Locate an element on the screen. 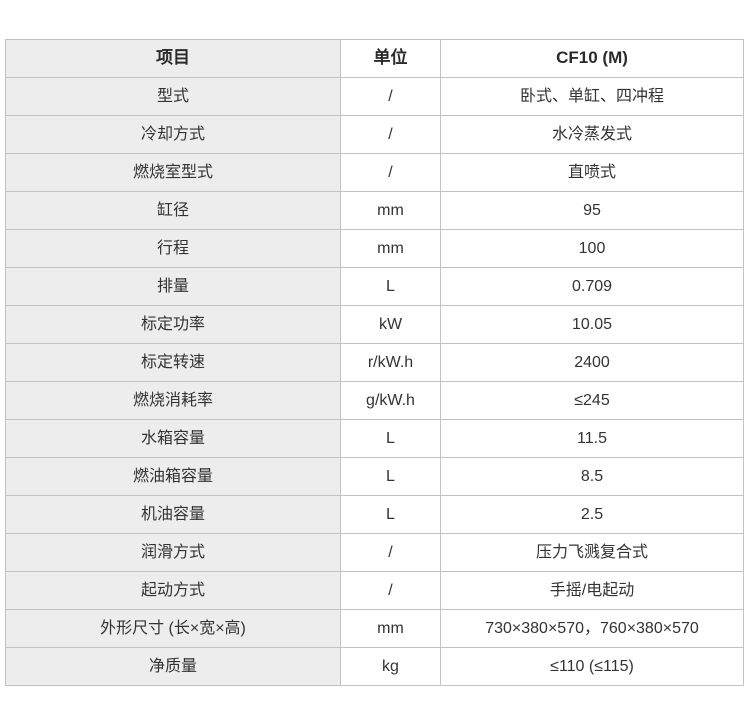 The height and width of the screenshot is (727, 750). col-header-model: CF10 (M) is located at coordinates (592, 58).